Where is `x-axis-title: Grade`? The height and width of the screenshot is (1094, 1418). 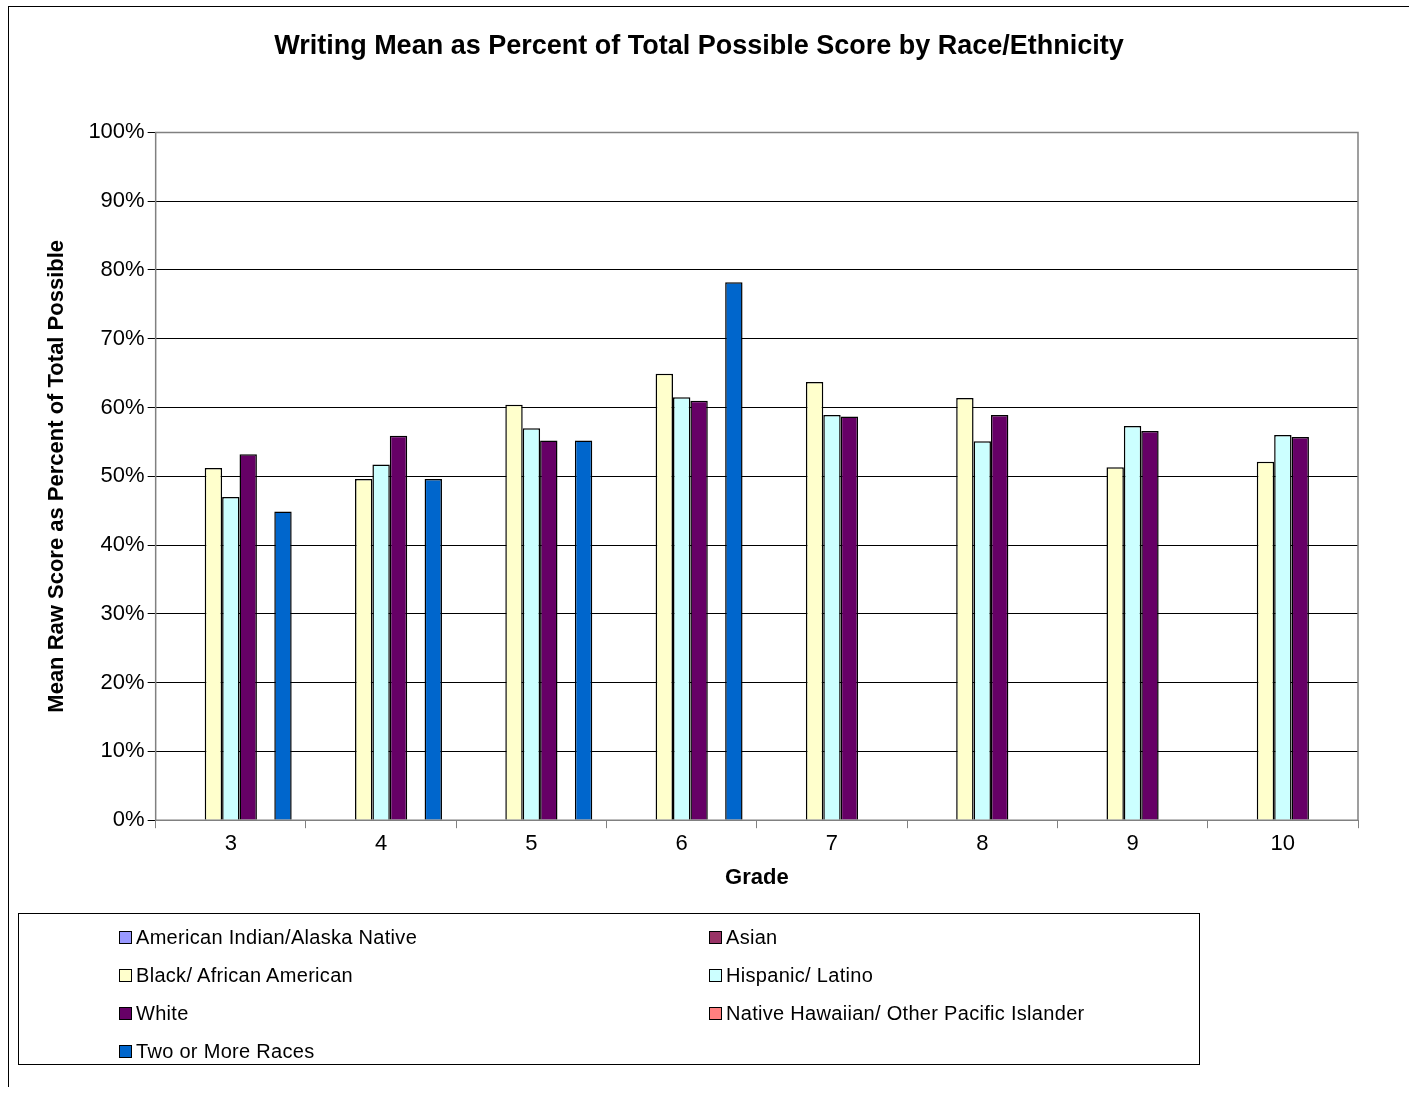 x-axis-title: Grade is located at coordinates (757, 876).